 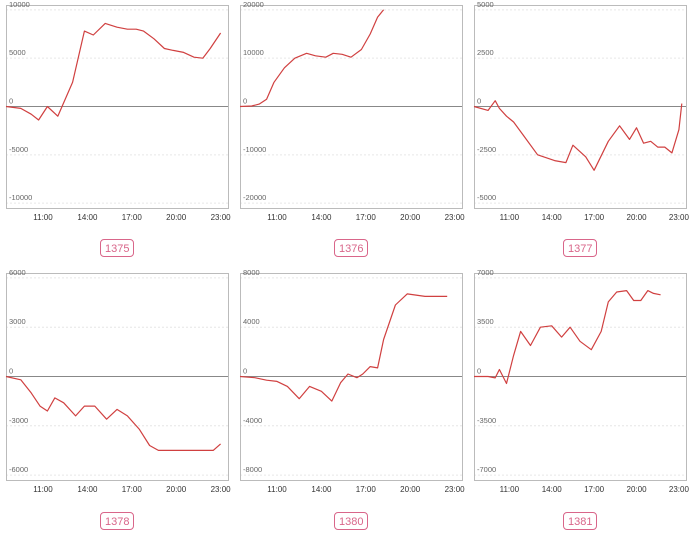 What do you see at coordinates (254, 197) in the screenshot?
I see `y-tick-label: -20000` at bounding box center [254, 197].